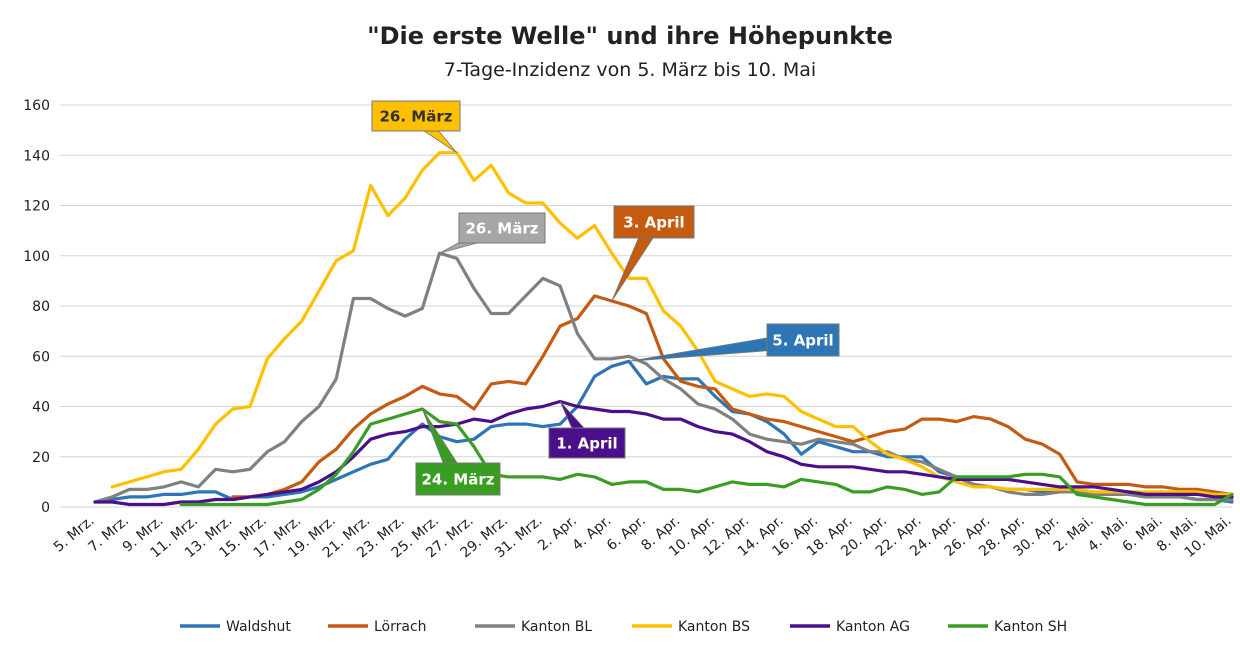 The image size is (1240, 653). Describe the element at coordinates (45, 508) in the screenshot. I see `y-tick-label: 0` at that location.